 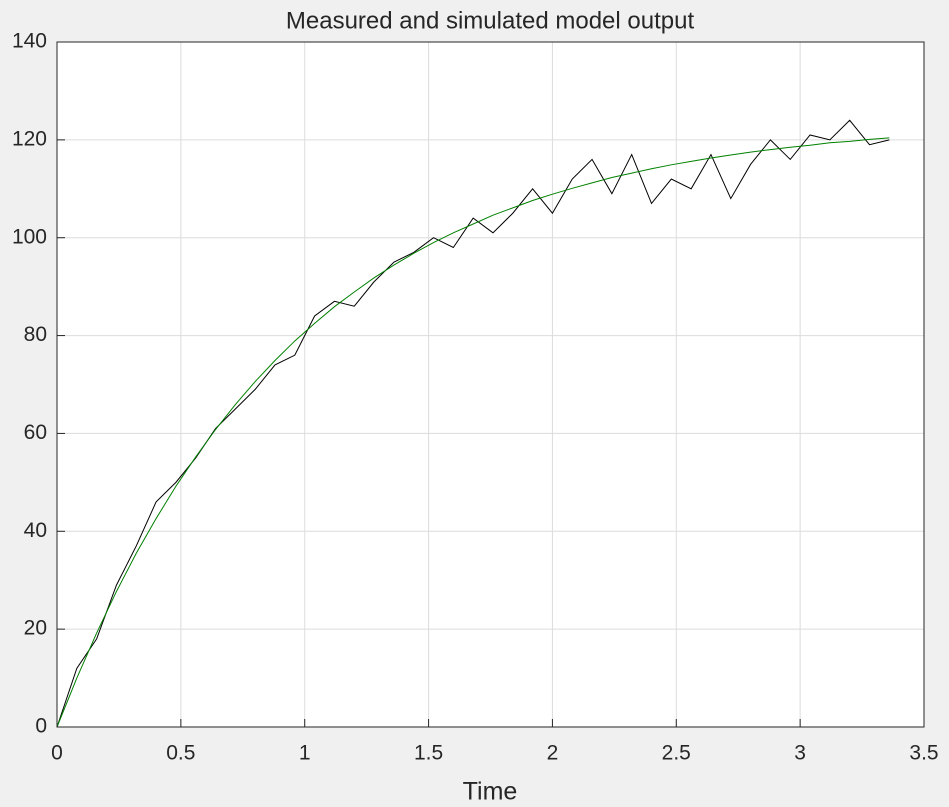 I want to click on y-tick-label: 40, so click(x=35, y=530).